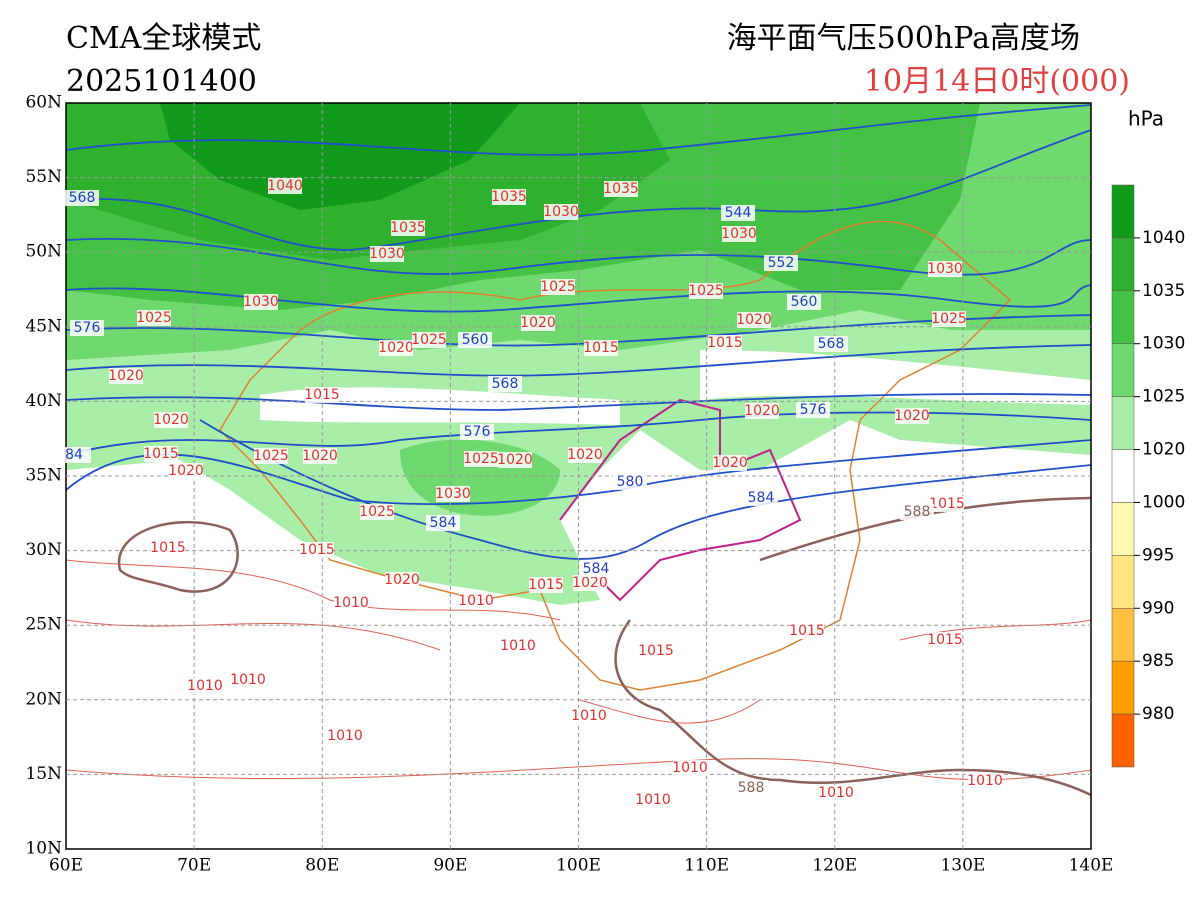 The image size is (1200, 904). Describe the element at coordinates (1158, 661) in the screenshot. I see `colorbar-label: 985` at that location.